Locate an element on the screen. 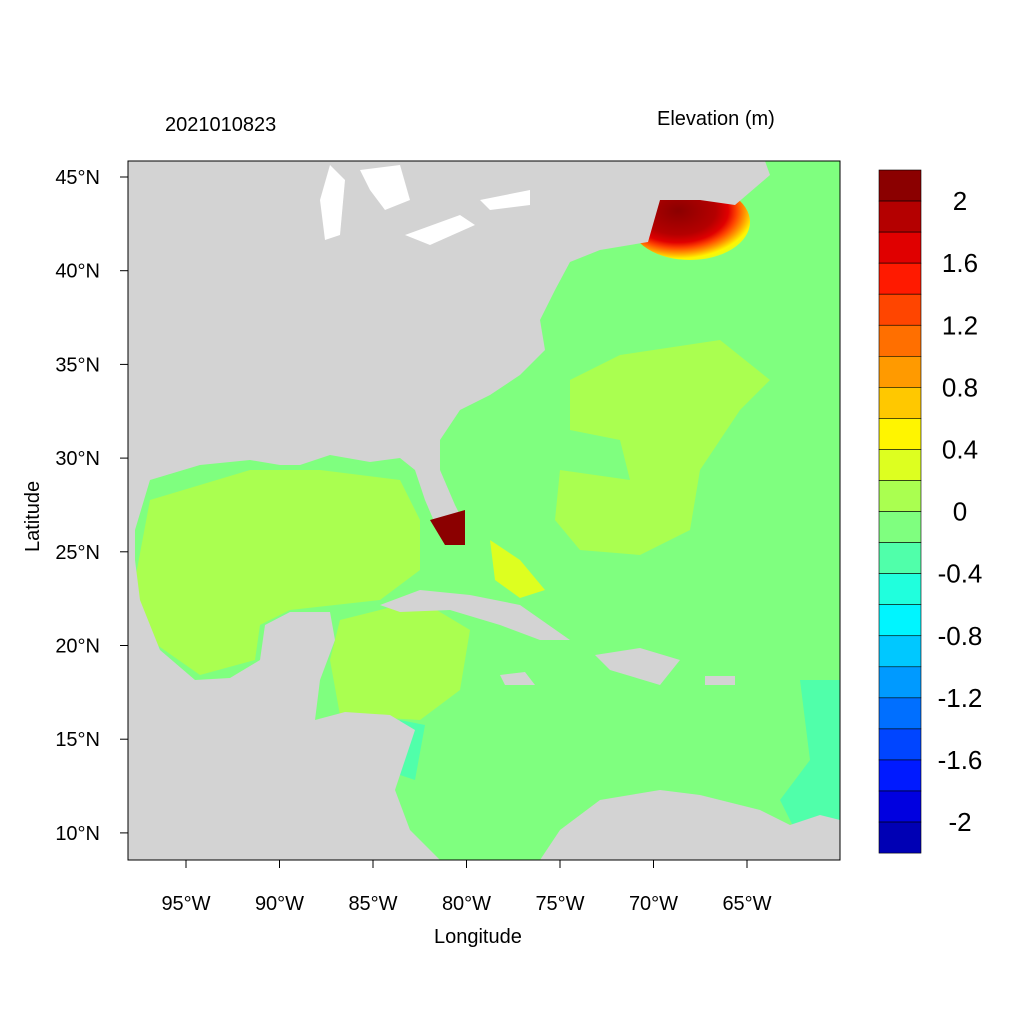  x-tick-label: 95°W is located at coordinates (185, 904).